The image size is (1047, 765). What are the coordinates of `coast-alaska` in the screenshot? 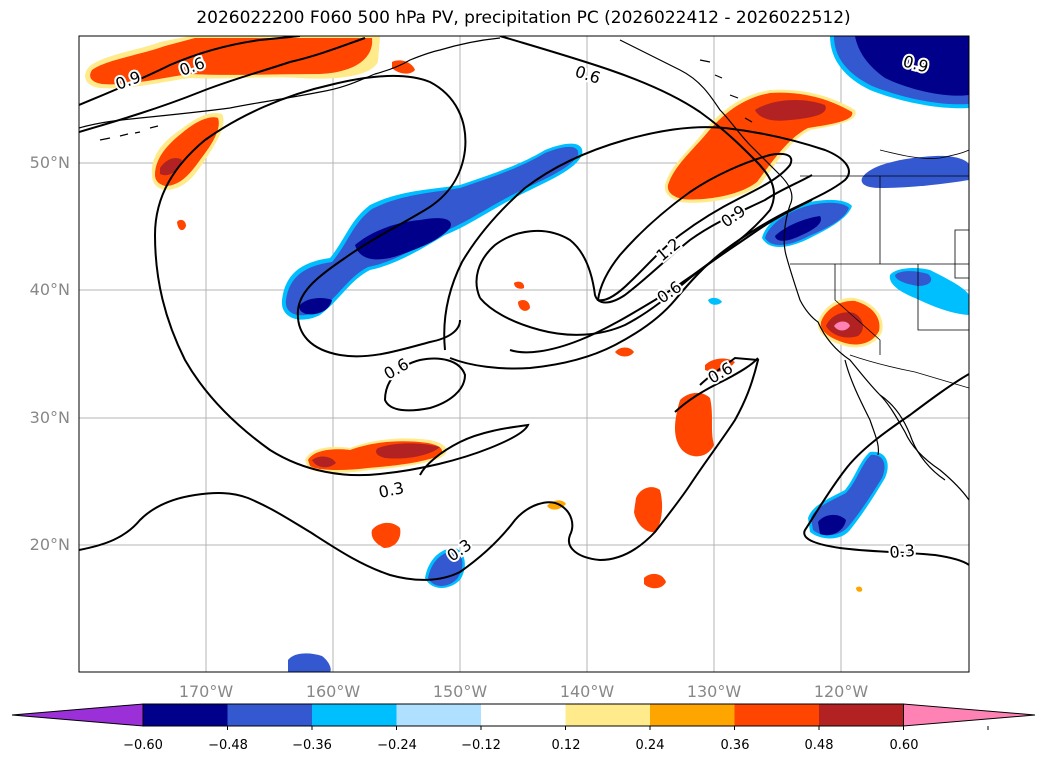 It's located at (290, 83).